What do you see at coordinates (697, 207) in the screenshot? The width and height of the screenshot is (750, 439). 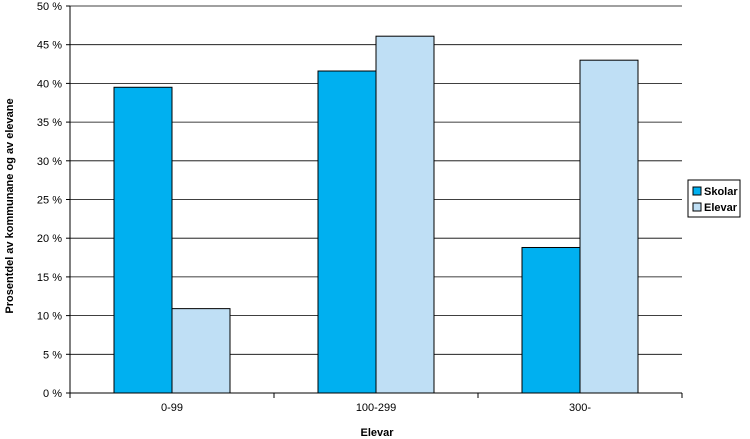 I see `legend-swatch-elevar` at bounding box center [697, 207].